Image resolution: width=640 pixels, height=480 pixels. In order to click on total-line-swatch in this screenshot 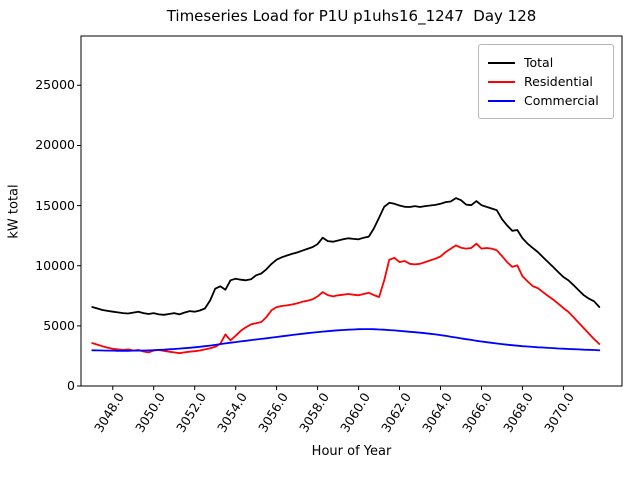, I will do `click(501, 62)`.